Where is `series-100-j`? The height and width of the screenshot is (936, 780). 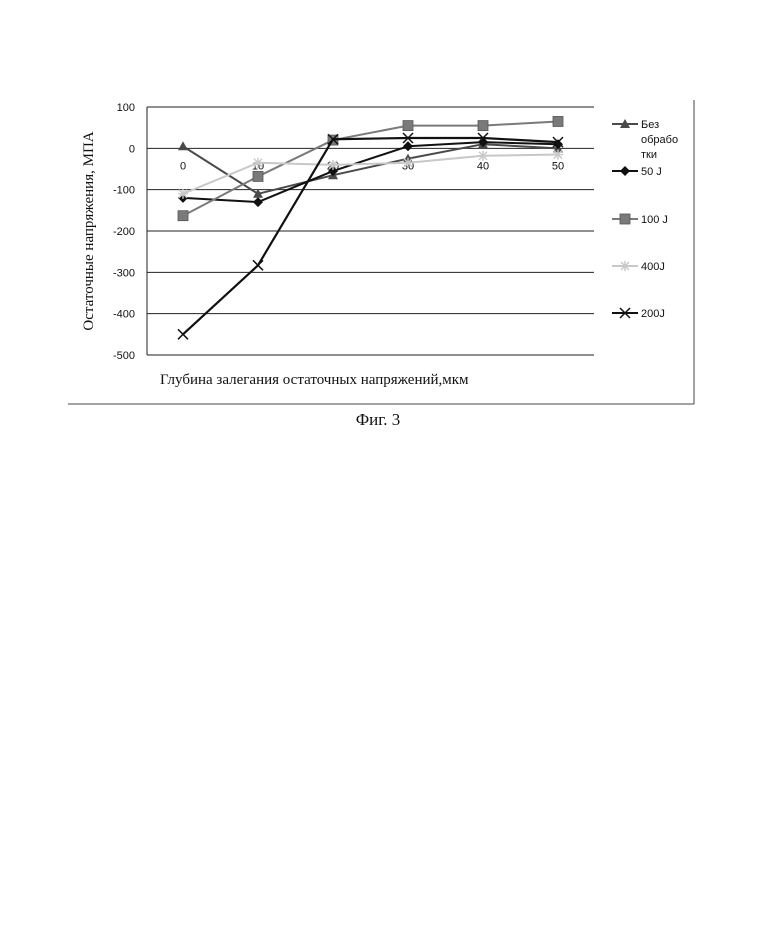 series-100-j is located at coordinates (370, 168).